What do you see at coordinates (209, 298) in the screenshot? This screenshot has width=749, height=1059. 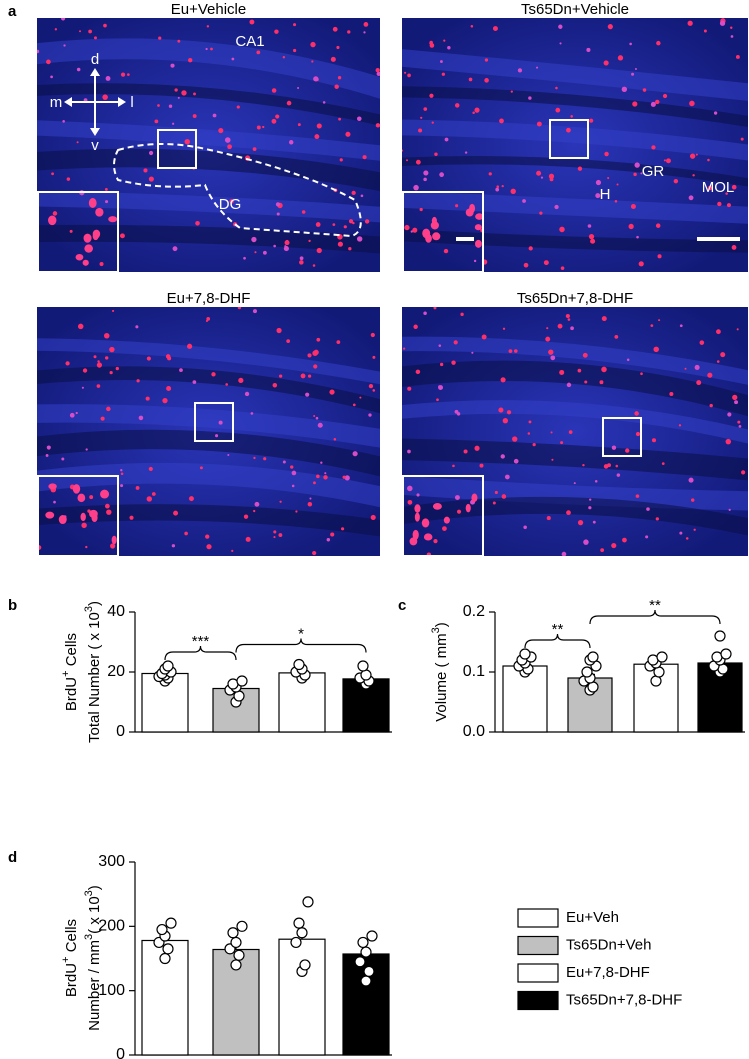 I see `image-title: Eu+7,8-DHF` at bounding box center [209, 298].